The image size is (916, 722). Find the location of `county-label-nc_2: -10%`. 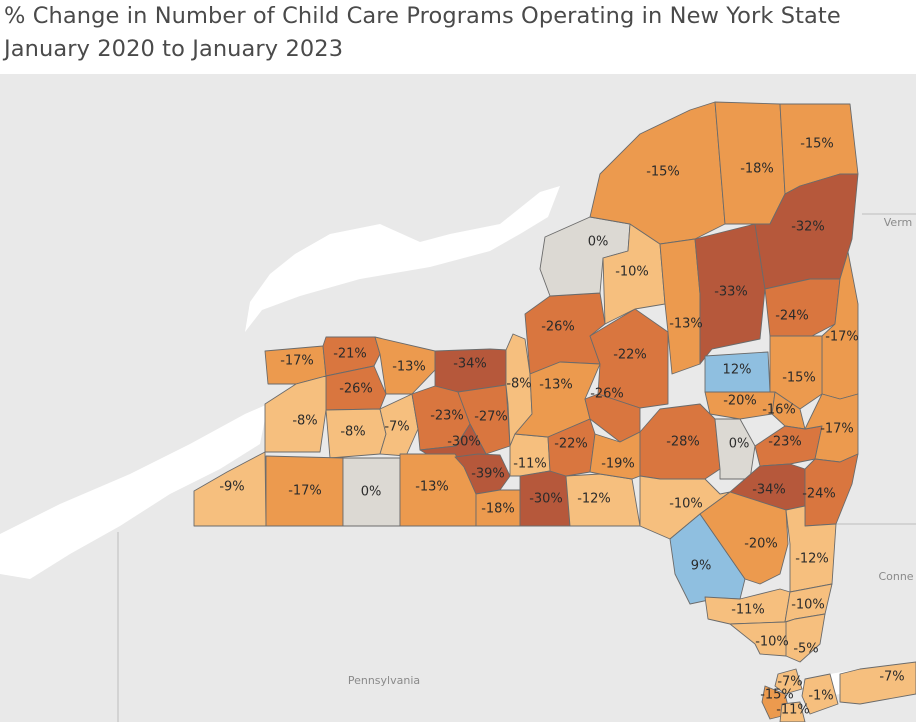

county-label-nc_2: -10% is located at coordinates (632, 272).